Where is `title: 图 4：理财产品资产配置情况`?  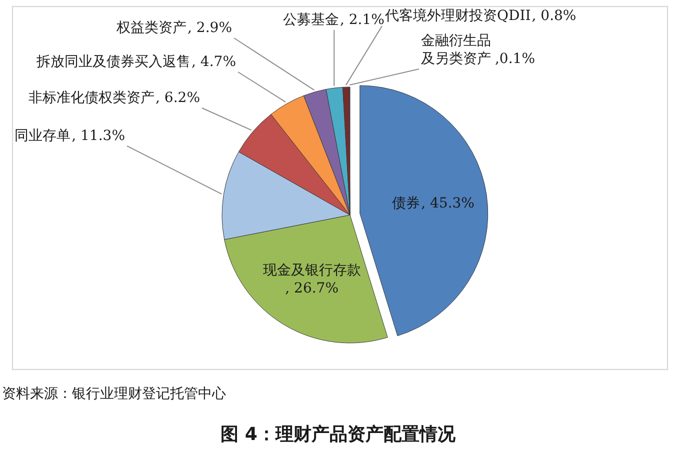 title: 图 4：理财产品资产配置情况 is located at coordinates (338, 434).